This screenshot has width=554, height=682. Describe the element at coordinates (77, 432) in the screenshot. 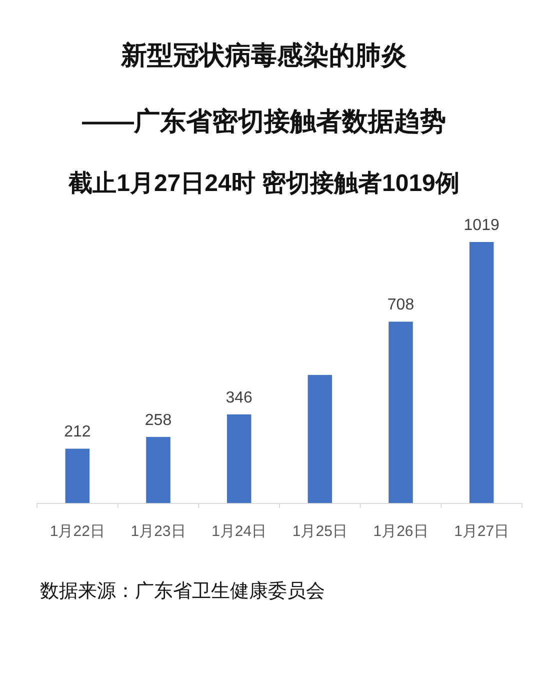

I see `data-label: 212` at that location.